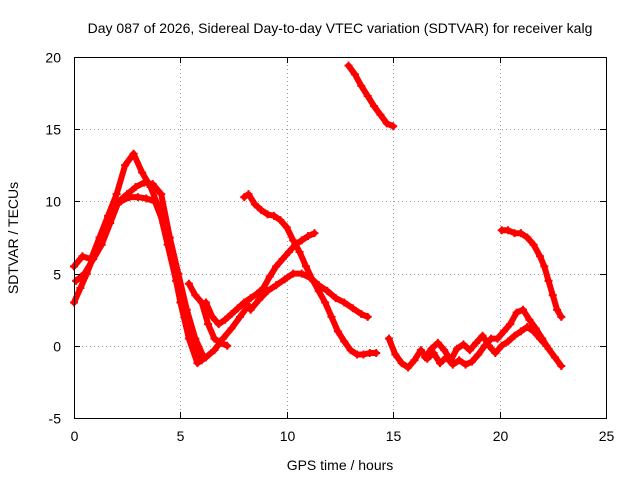 The width and height of the screenshot is (640, 480). I want to click on x-tick-label: 0, so click(75, 436).